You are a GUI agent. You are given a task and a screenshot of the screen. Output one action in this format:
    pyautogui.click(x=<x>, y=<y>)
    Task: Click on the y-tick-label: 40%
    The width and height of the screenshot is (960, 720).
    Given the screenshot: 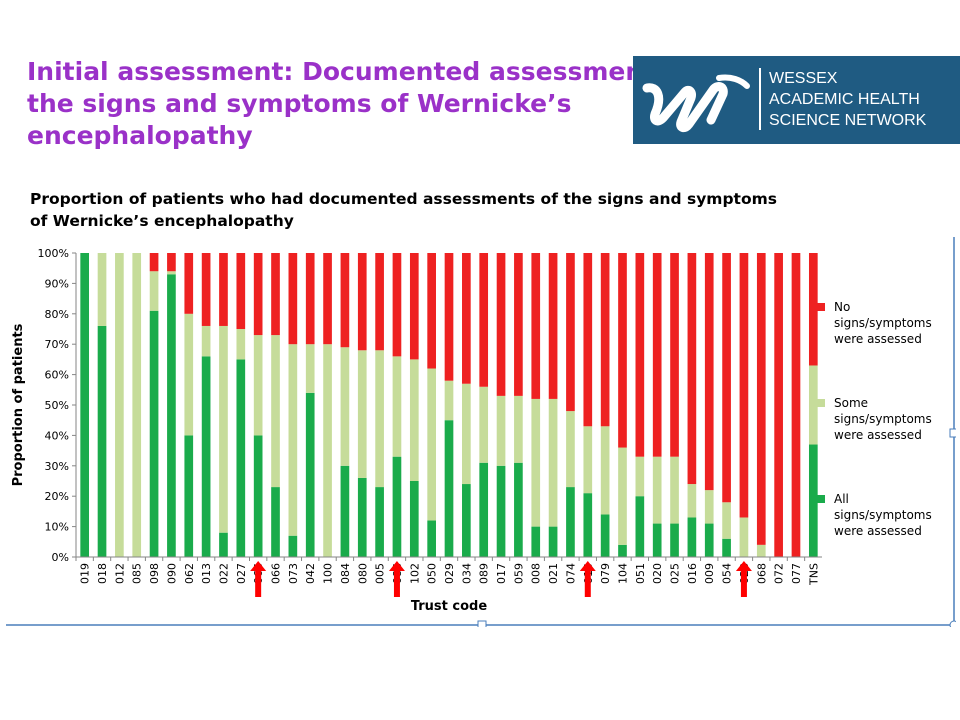 What is the action you would take?
    pyautogui.click(x=57, y=435)
    